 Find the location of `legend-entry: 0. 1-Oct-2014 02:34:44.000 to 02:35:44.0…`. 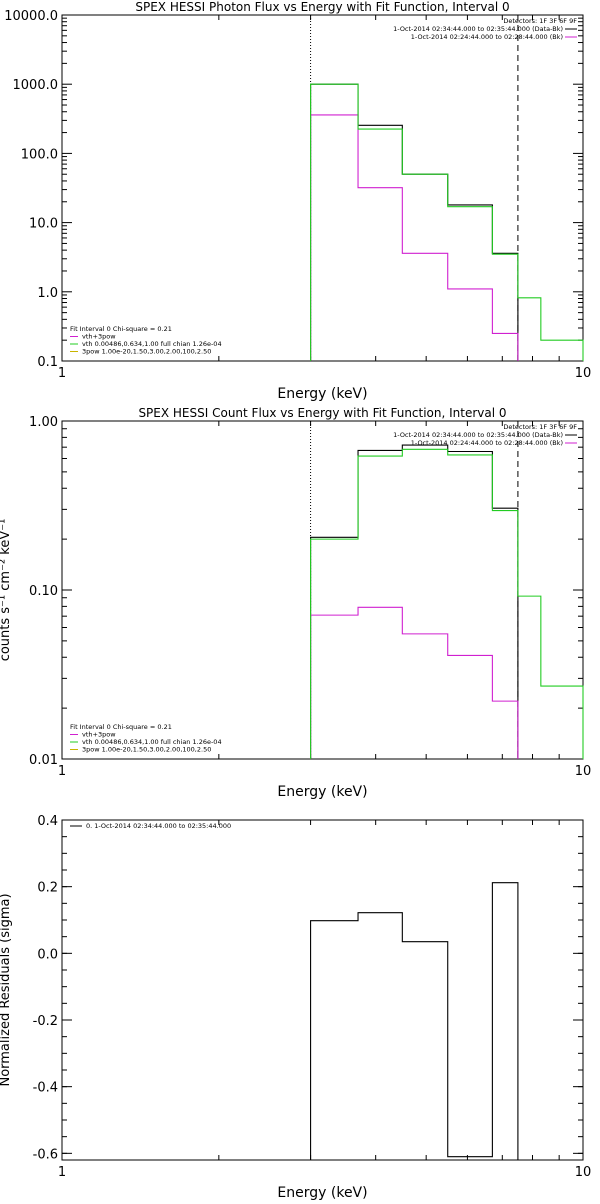

legend-entry: 0. 1-Oct-2014 02:34:44.000 to 02:35:44.0… is located at coordinates (158, 826).